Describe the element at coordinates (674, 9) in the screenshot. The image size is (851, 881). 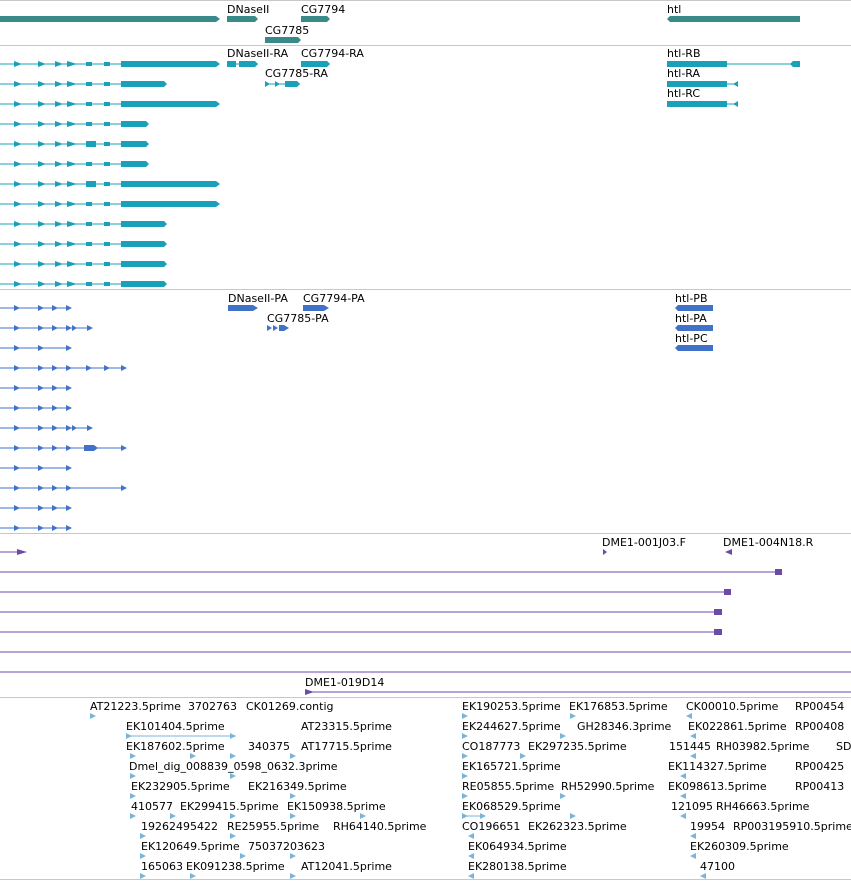
I see `gene-label-htl: htl` at that location.